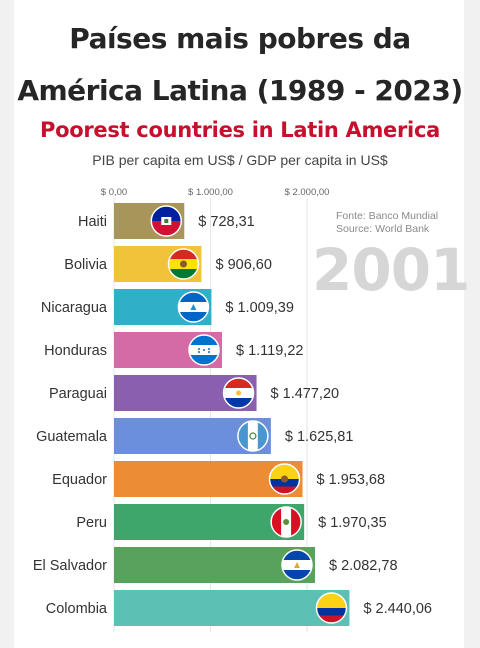 Image resolution: width=480 pixels, height=648 pixels. What do you see at coordinates (194, 436) in the screenshot?
I see `bar-row: Guatemala $ 1.625,81` at bounding box center [194, 436].